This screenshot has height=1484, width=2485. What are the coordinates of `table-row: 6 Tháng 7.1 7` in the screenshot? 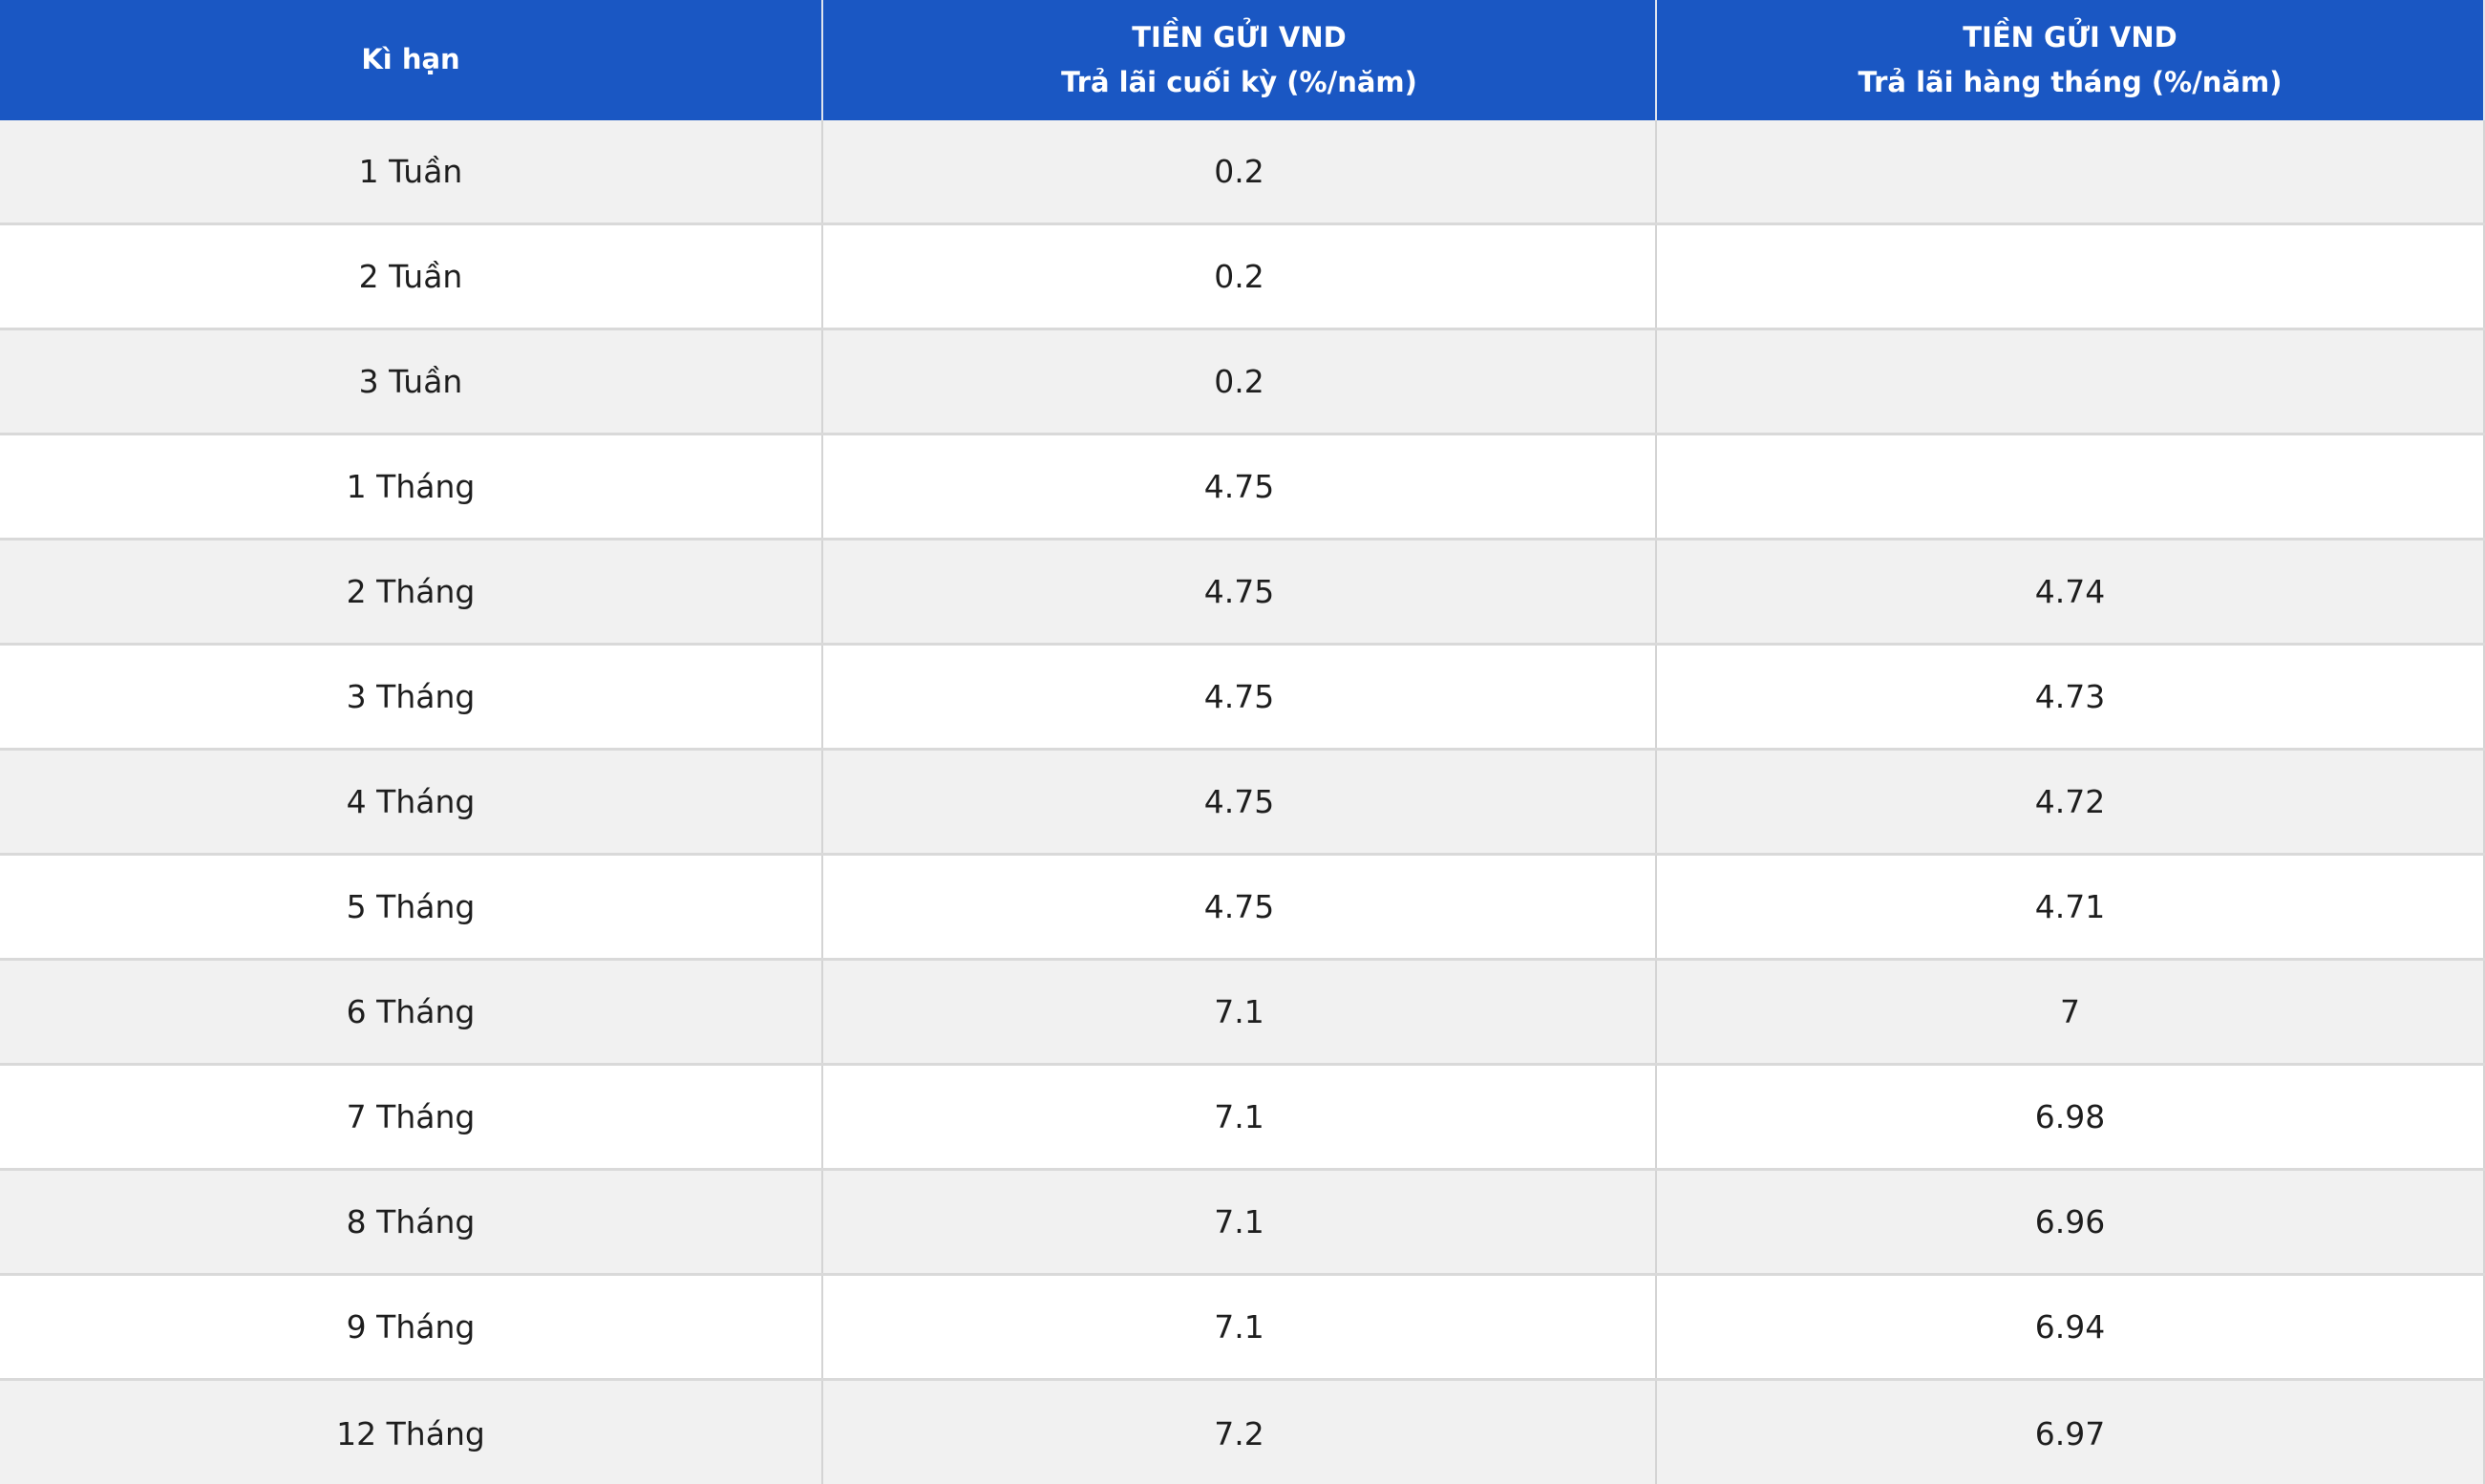 It's located at (1242, 1014).